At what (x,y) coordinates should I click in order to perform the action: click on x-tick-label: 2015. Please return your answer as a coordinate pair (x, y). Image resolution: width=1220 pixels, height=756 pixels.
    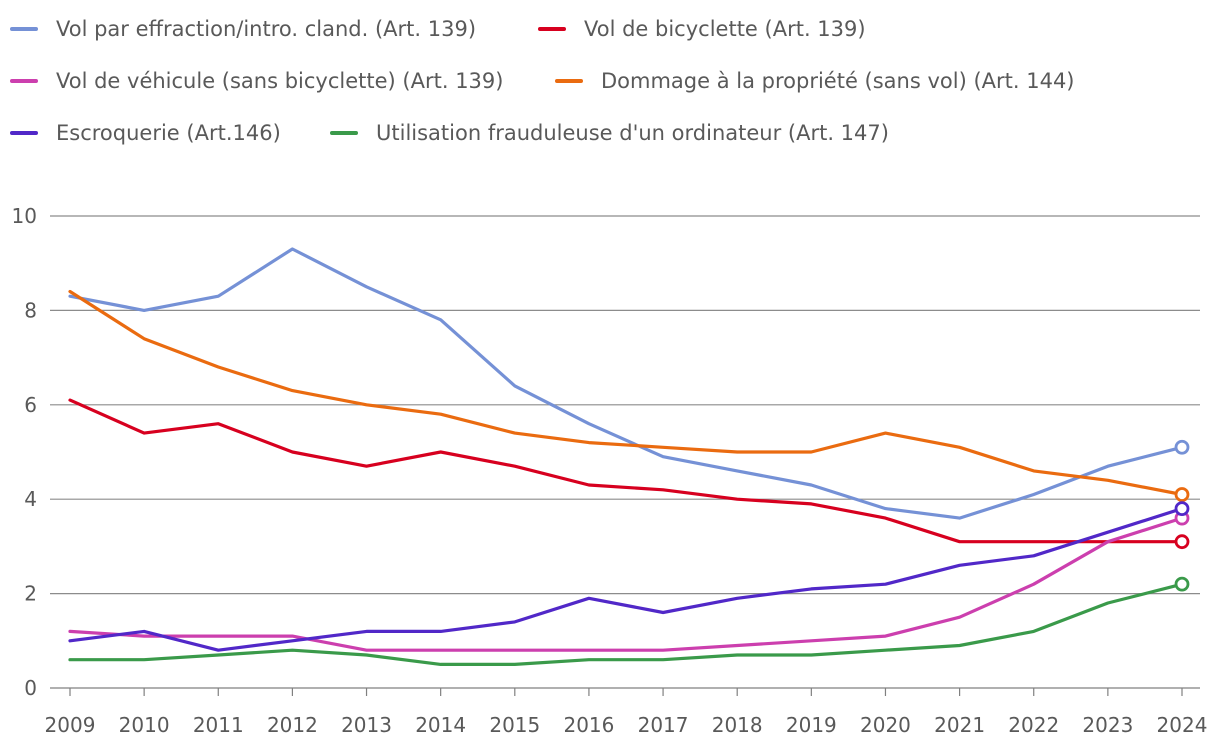
    Looking at the image, I should click on (514, 725).